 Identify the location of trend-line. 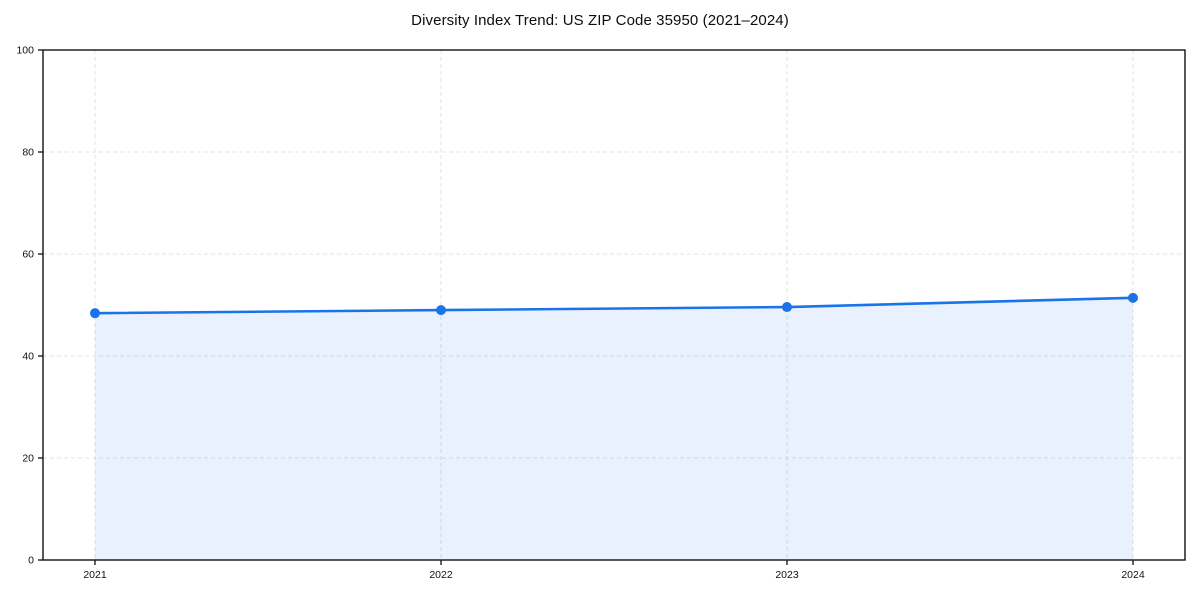
(614, 305).